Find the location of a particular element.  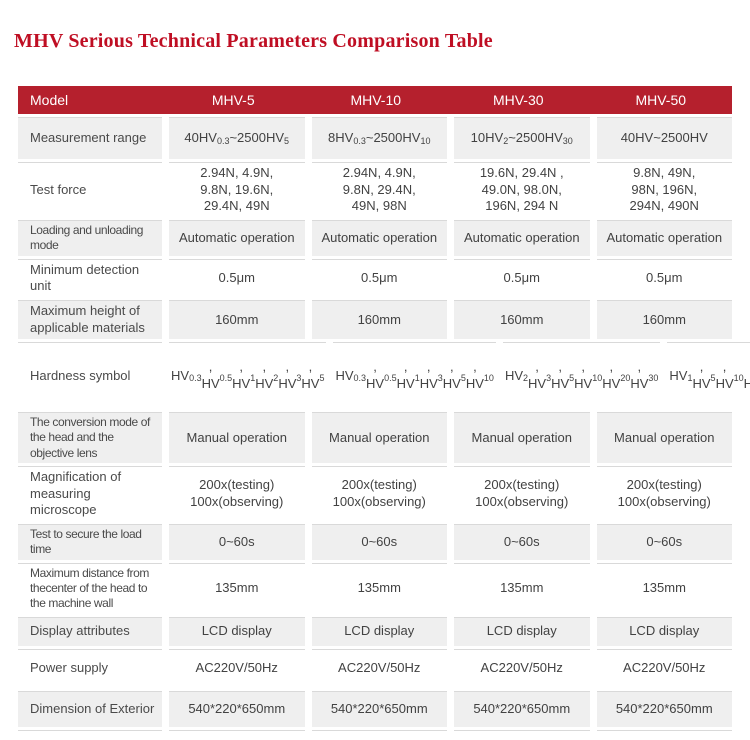

row-label: Test to secure the load time is located at coordinates (90, 541).